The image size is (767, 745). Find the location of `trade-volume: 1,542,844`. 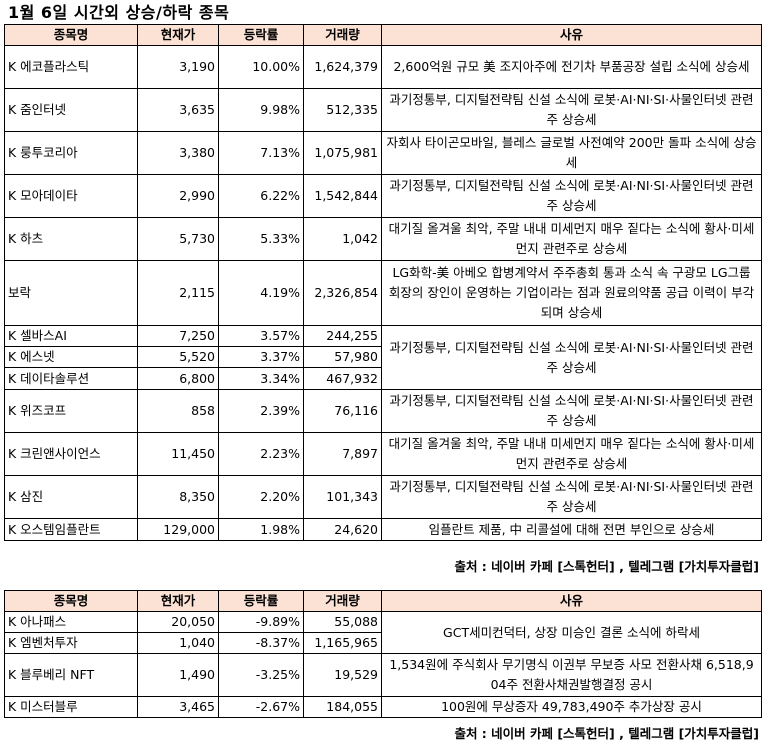

trade-volume: 1,542,844 is located at coordinates (342, 196).